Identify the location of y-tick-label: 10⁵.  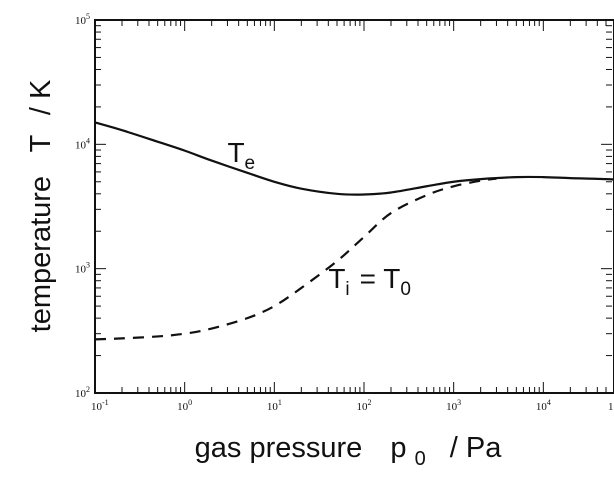
(82, 19).